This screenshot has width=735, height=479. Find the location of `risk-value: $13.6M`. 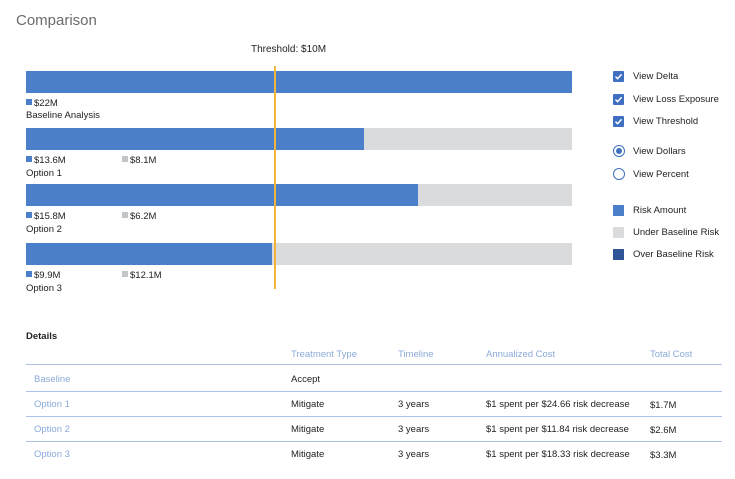

risk-value: $13.6M is located at coordinates (50, 160).